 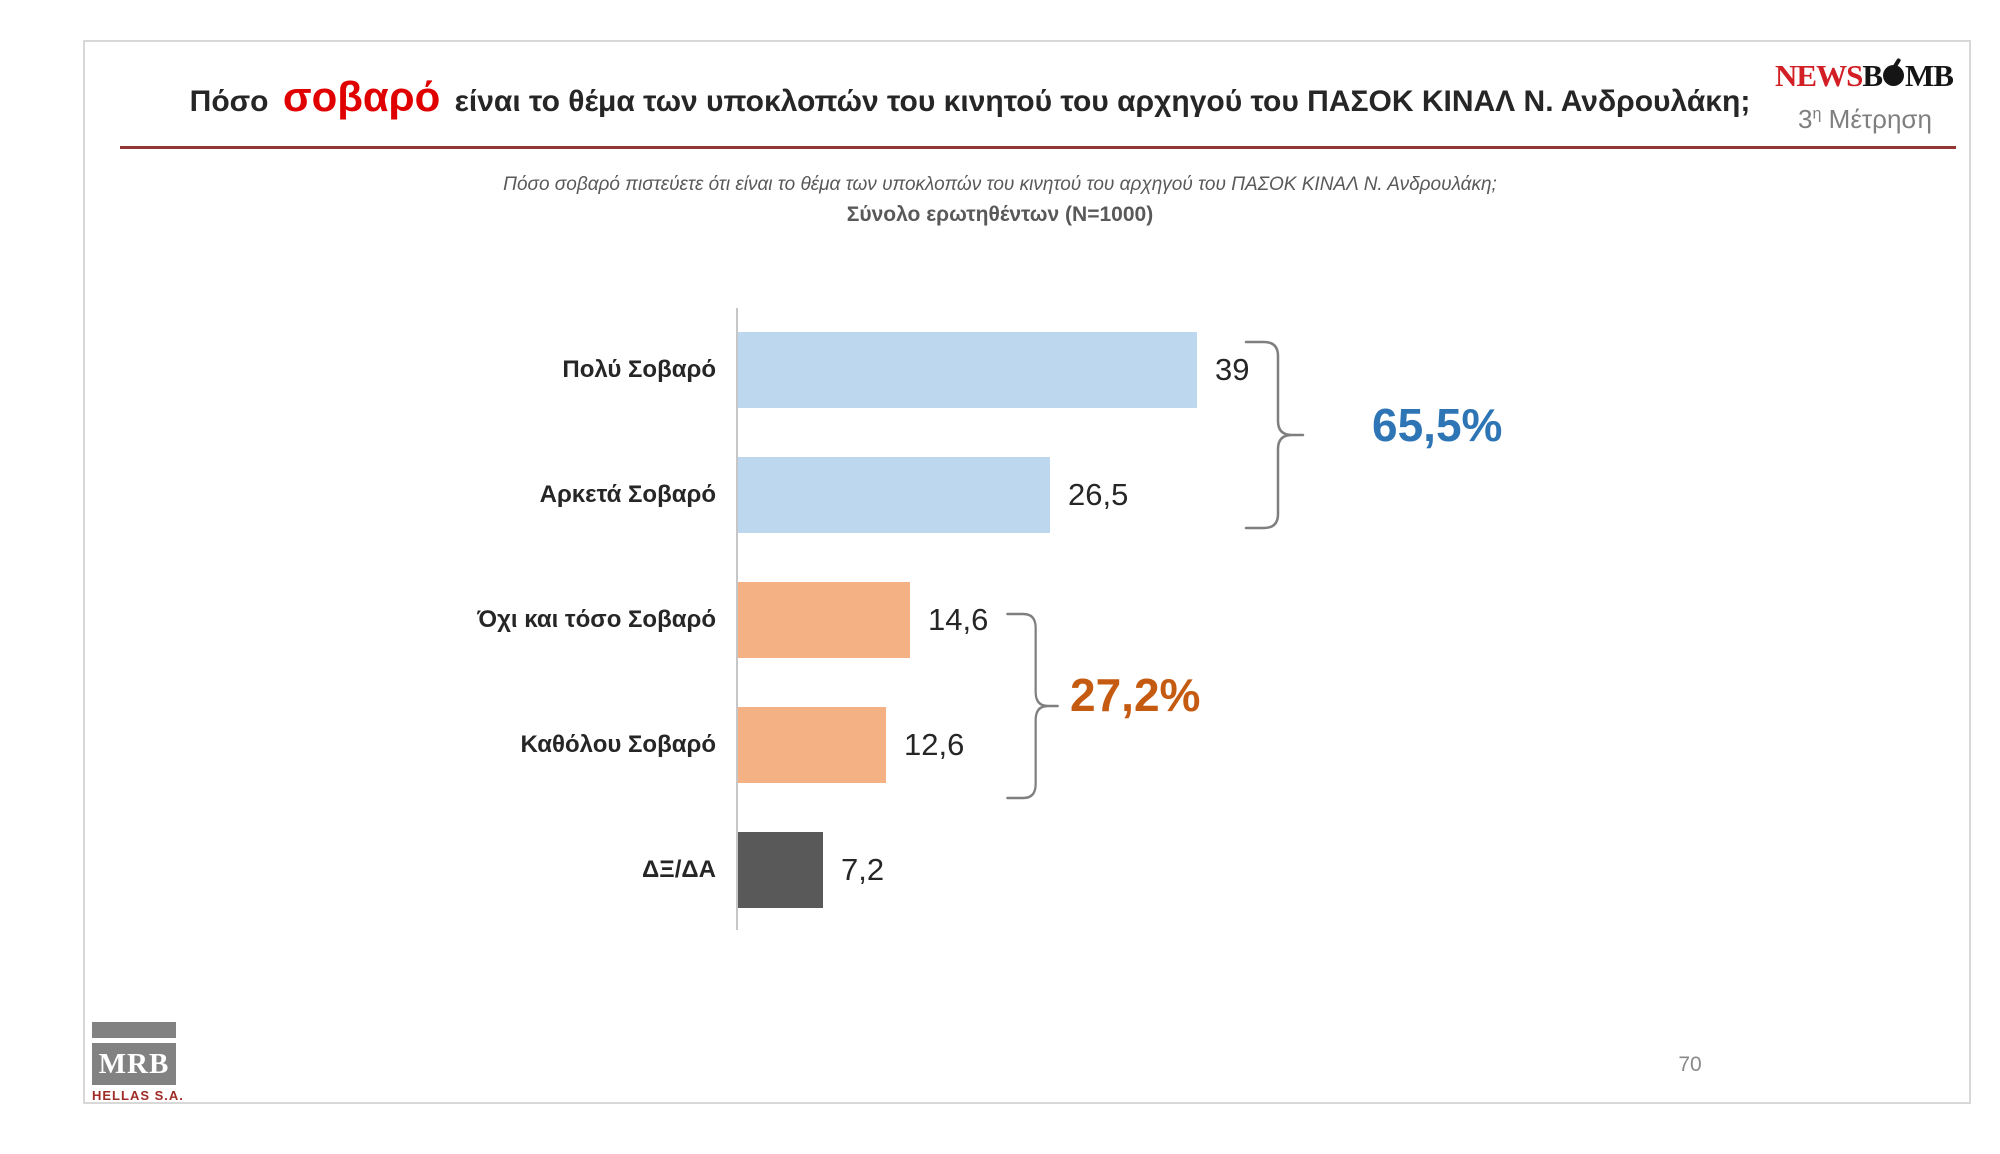 I want to click on group-total-top: 65,5%, so click(x=1437, y=425).